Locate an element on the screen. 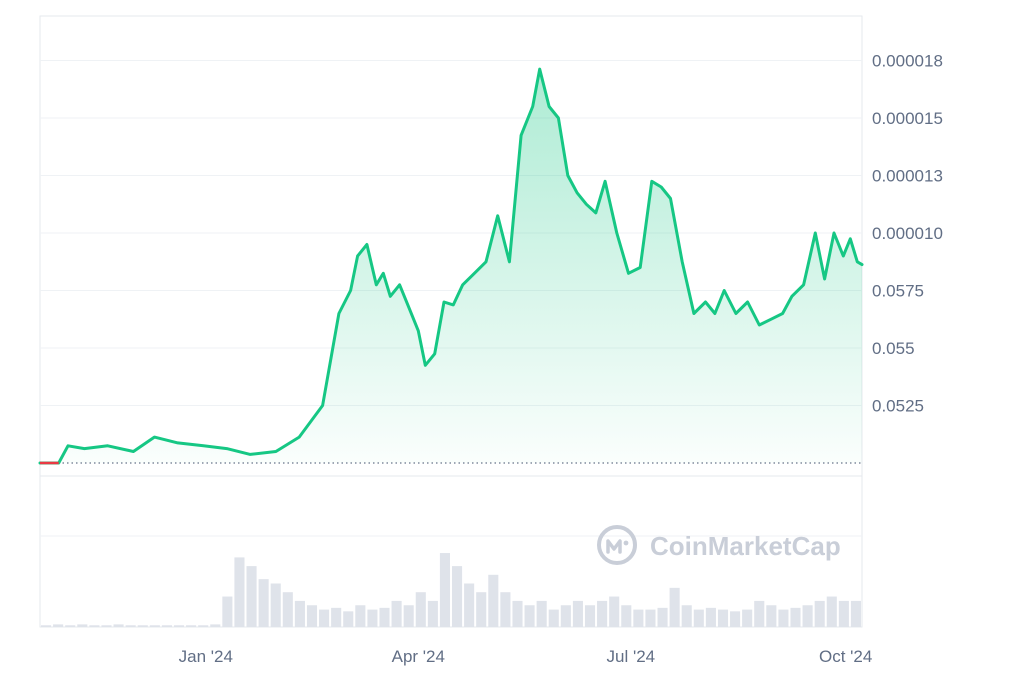 Image resolution: width=1024 pixels, height=688 pixels. y-tick-label: 0.000018 is located at coordinates (907, 61).